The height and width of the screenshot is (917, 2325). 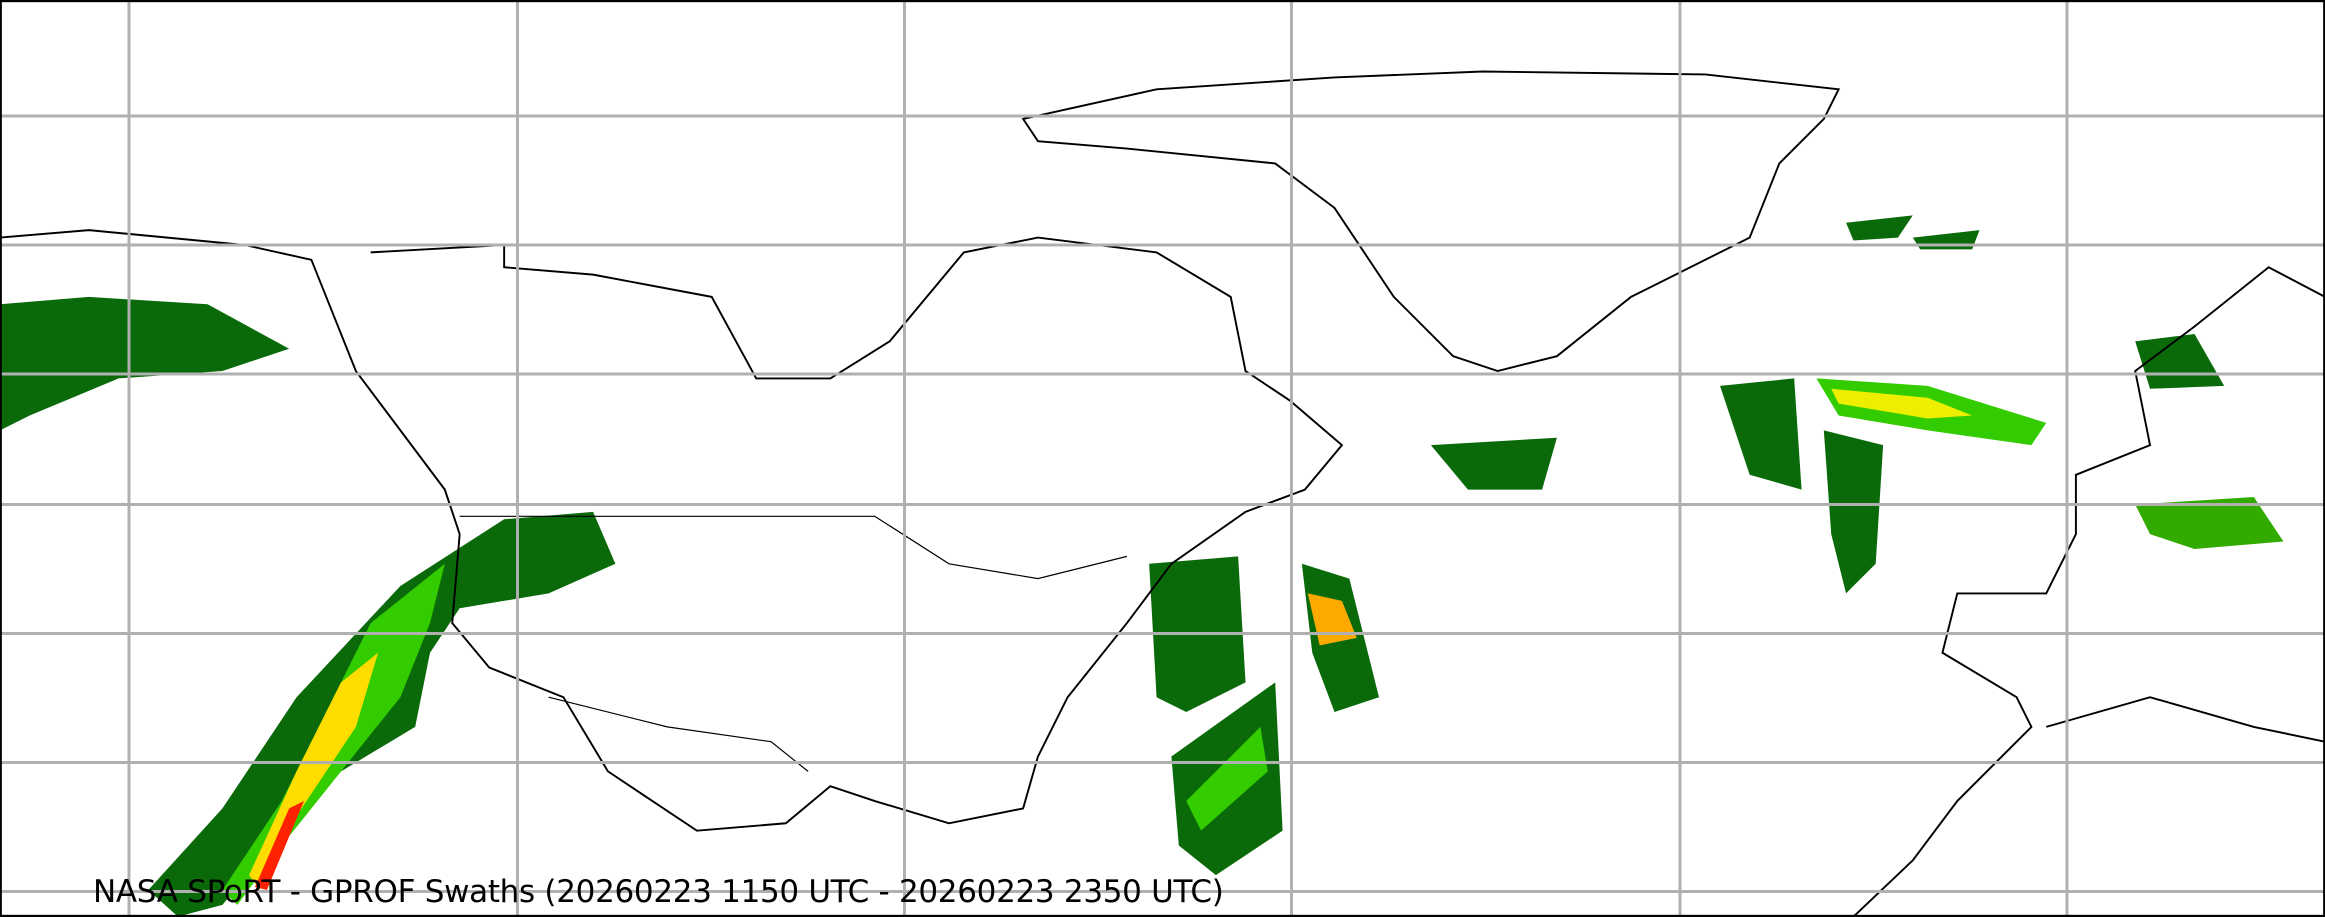 I want to click on precip-swath-central-europe, so click(x=2209, y=523).